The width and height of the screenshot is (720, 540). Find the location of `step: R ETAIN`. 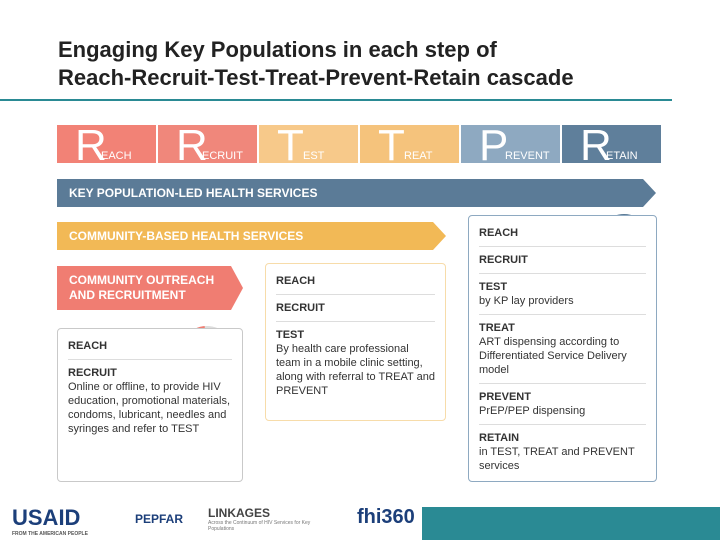

step: R ETAIN is located at coordinates (611, 144).